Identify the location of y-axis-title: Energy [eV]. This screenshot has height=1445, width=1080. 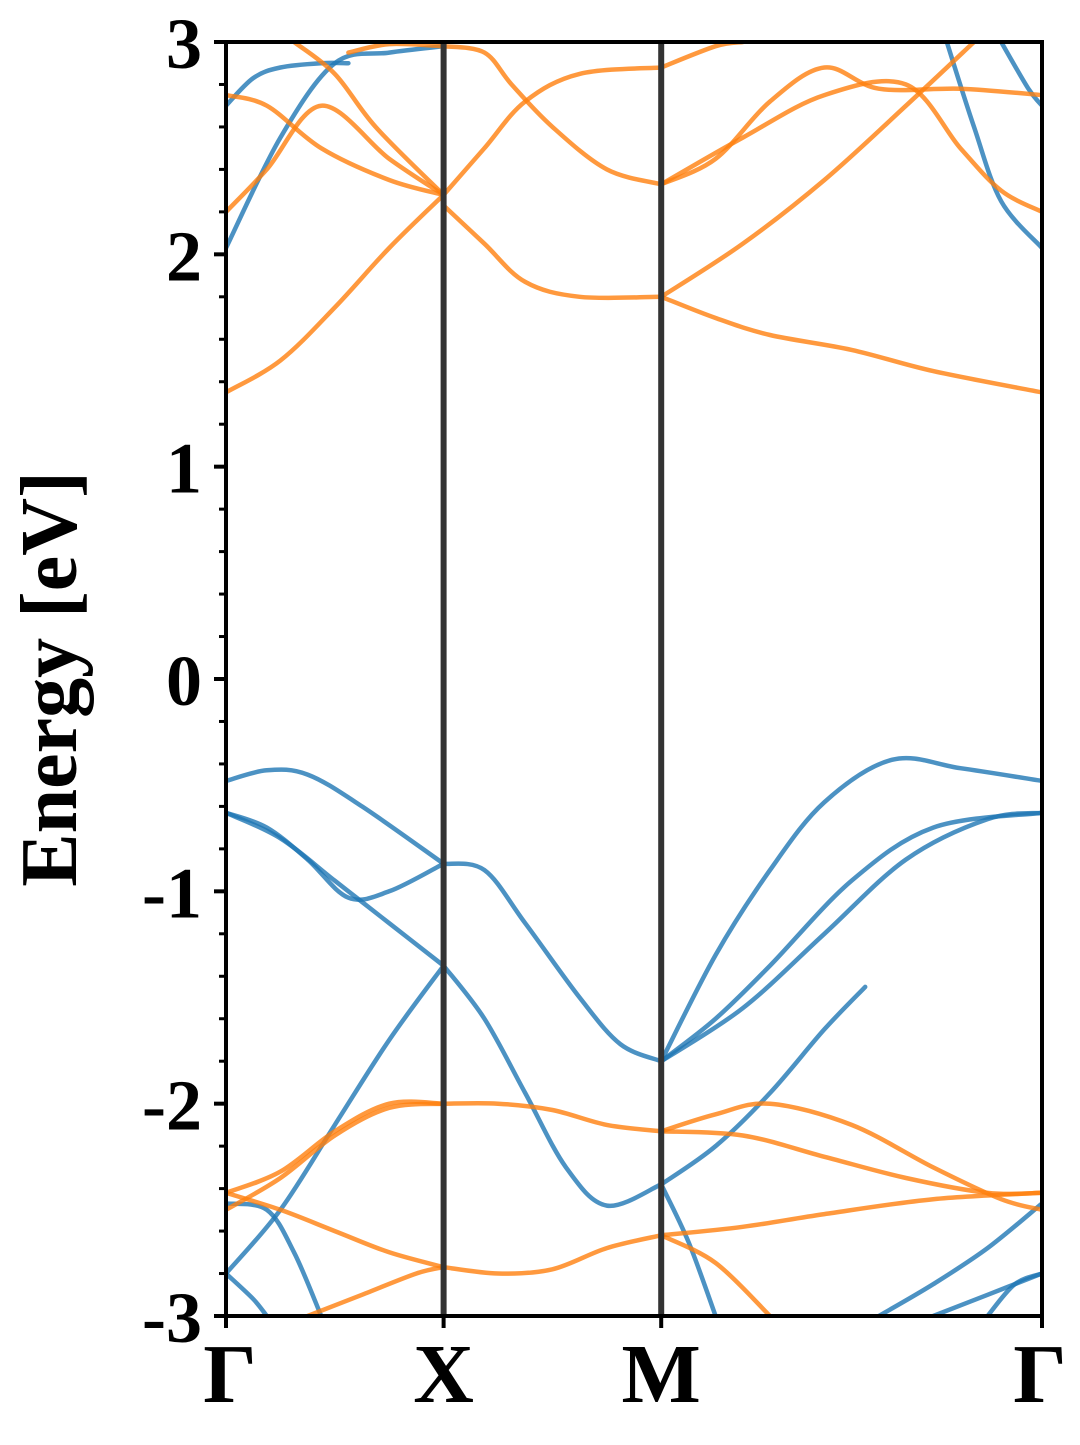
(50, 678).